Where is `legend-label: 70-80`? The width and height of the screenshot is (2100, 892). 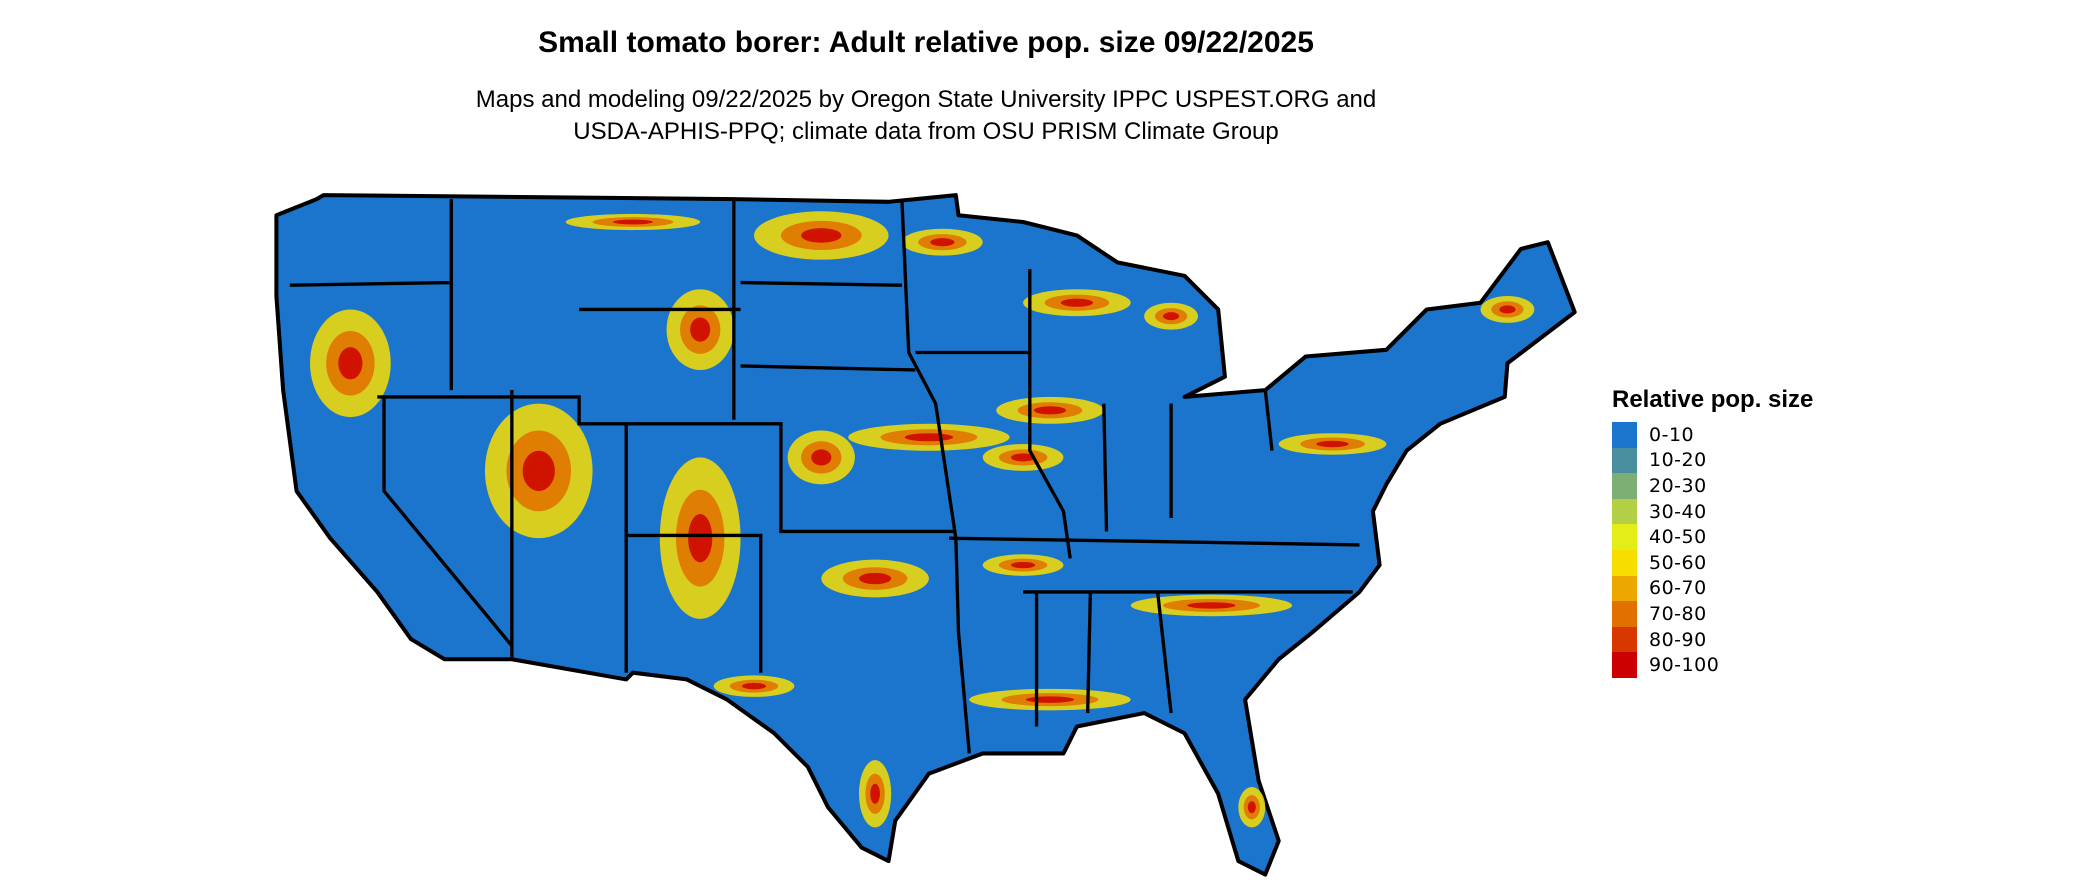
legend-label: 70-80 is located at coordinates (1678, 613).